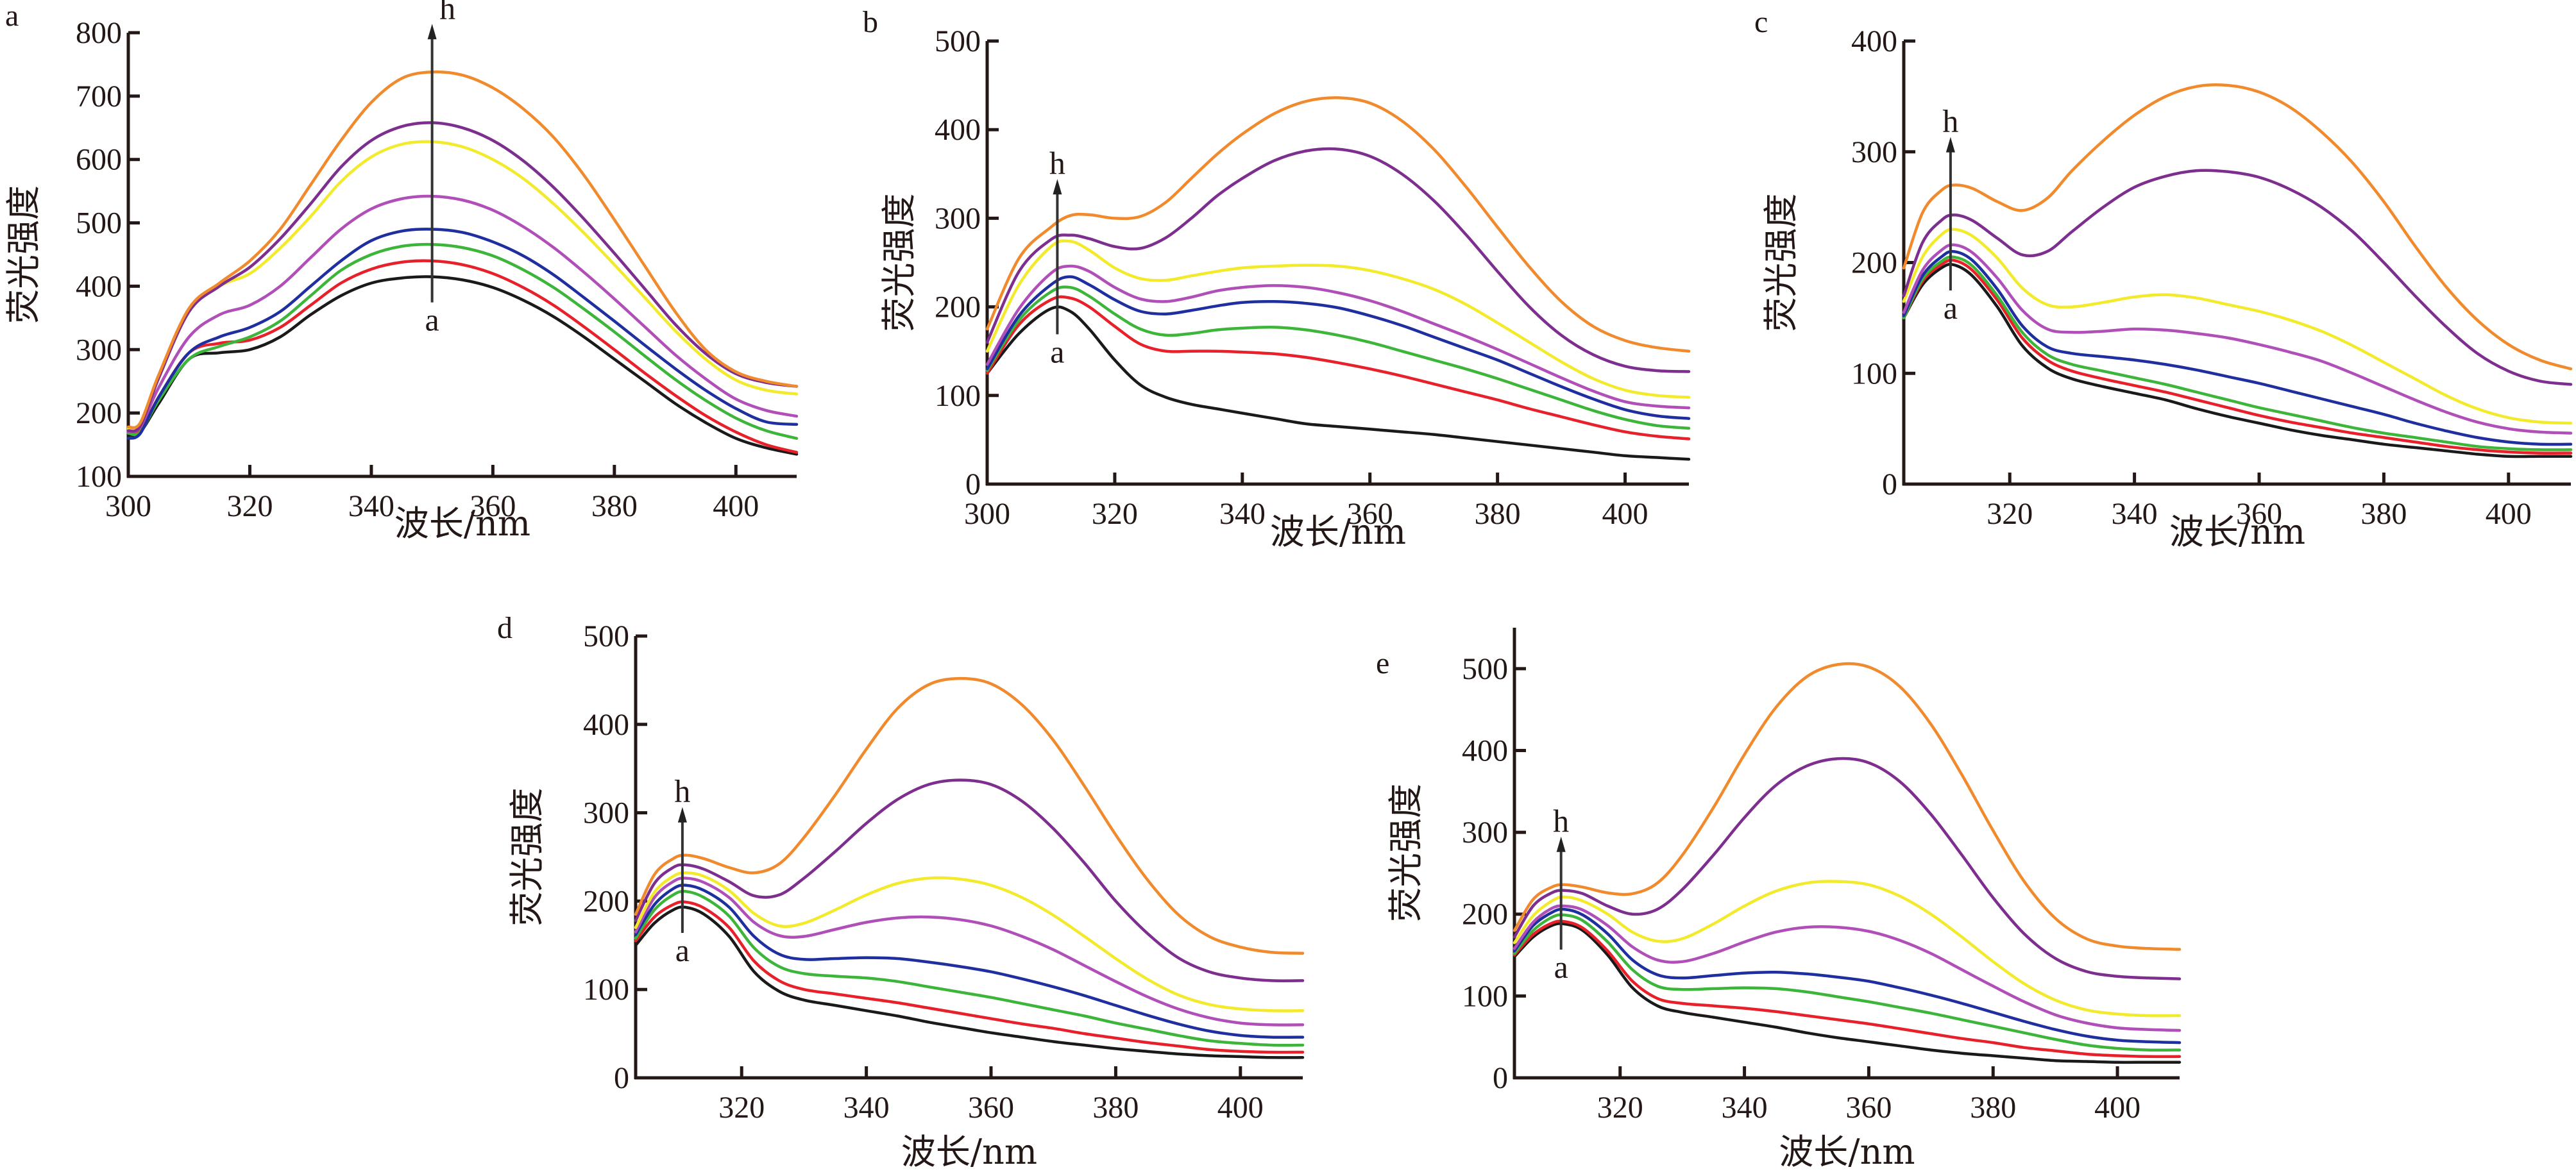 The height and width of the screenshot is (1174, 2576). What do you see at coordinates (99, 33) in the screenshot?
I see `y-tick-label: 800` at bounding box center [99, 33].